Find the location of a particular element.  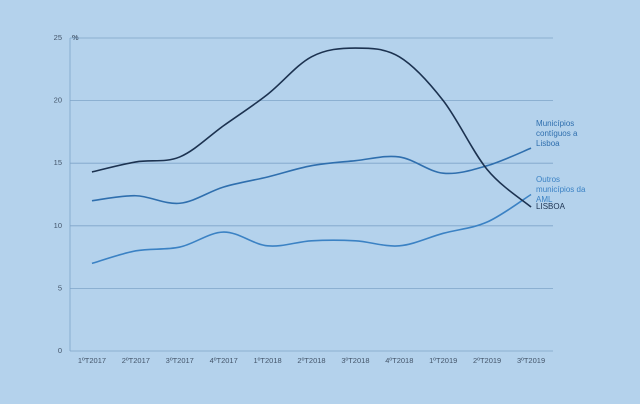

y-axis-label: % is located at coordinates (75, 37).